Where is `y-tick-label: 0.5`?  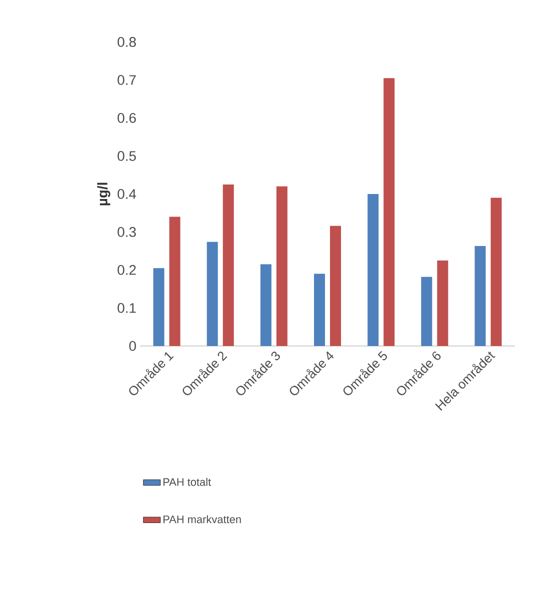 y-tick-label: 0.5 is located at coordinates (127, 156).